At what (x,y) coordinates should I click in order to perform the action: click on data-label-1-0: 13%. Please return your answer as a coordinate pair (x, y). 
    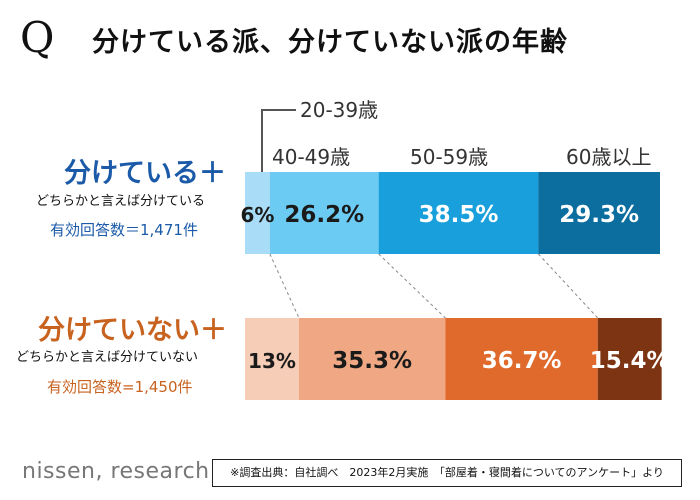
    Looking at the image, I should click on (272, 361).